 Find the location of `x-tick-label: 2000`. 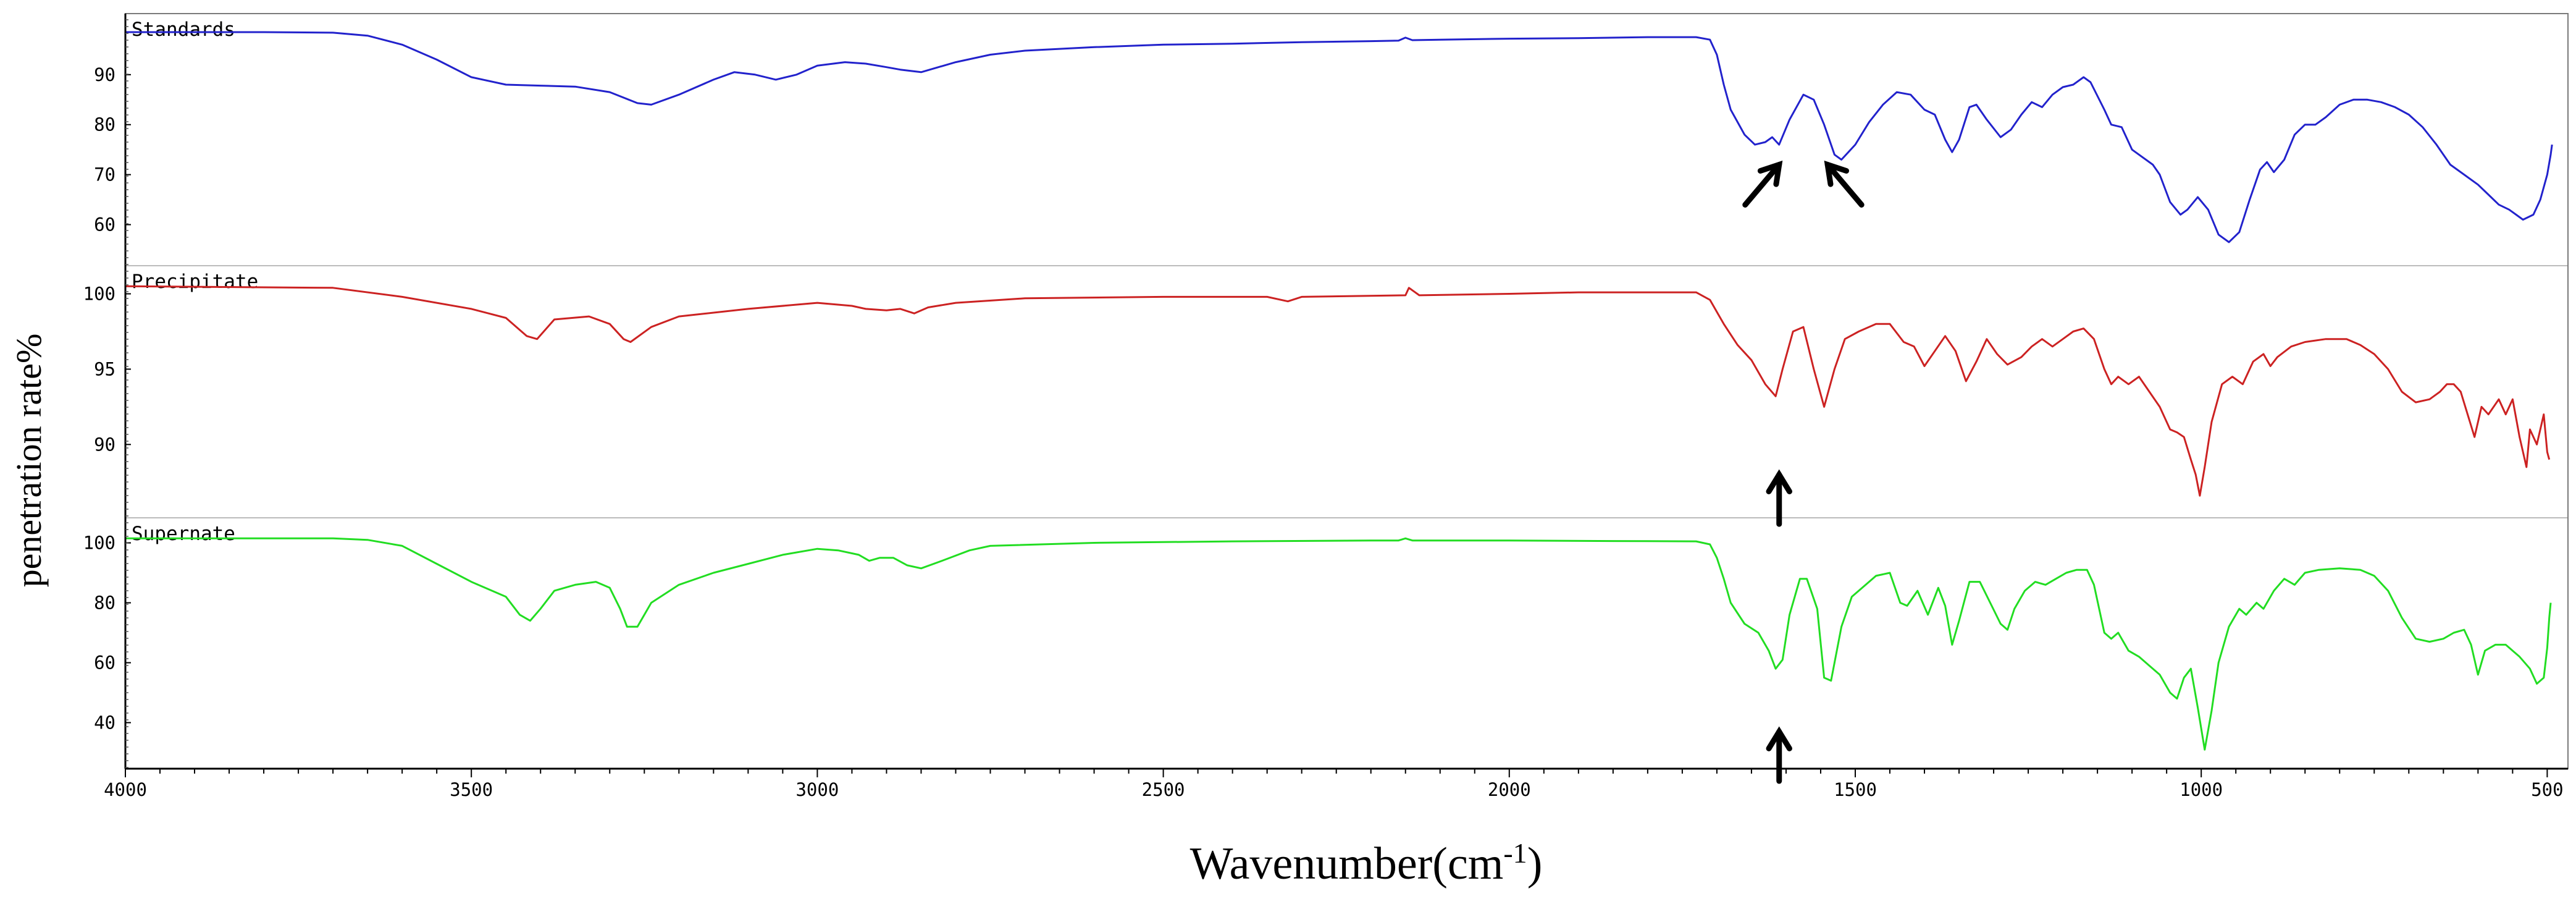

x-tick-label: 2000 is located at coordinates (1510, 789).